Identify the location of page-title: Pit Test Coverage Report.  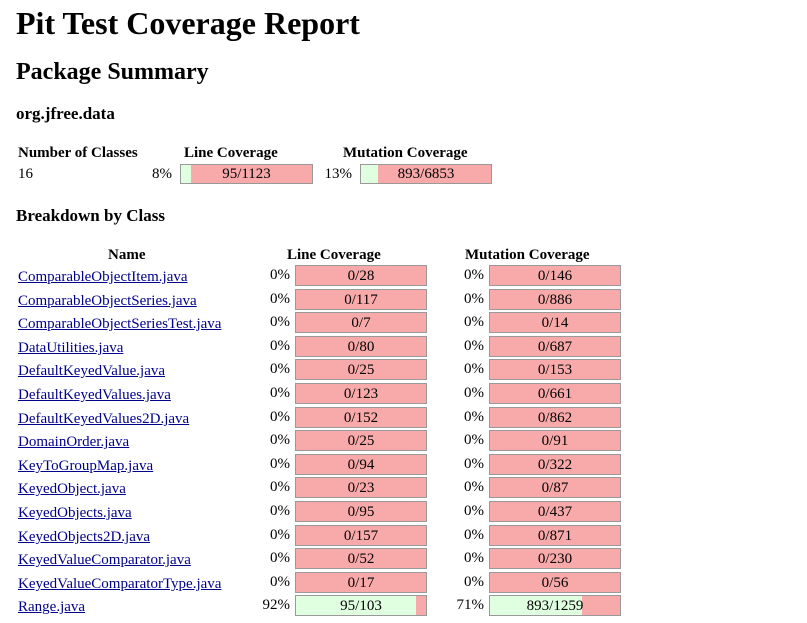
(188, 23).